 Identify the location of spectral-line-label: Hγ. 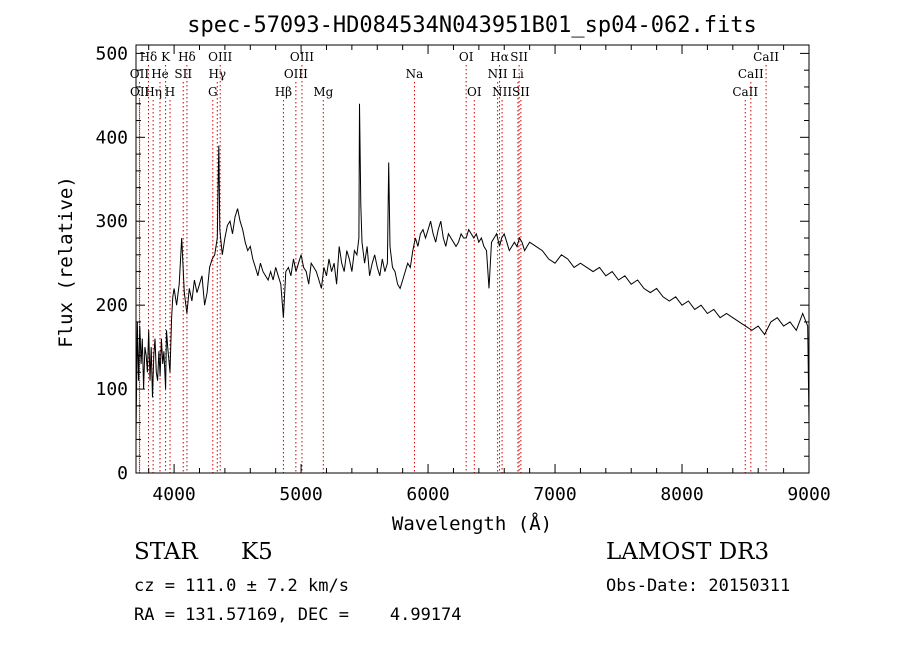
(217, 74).